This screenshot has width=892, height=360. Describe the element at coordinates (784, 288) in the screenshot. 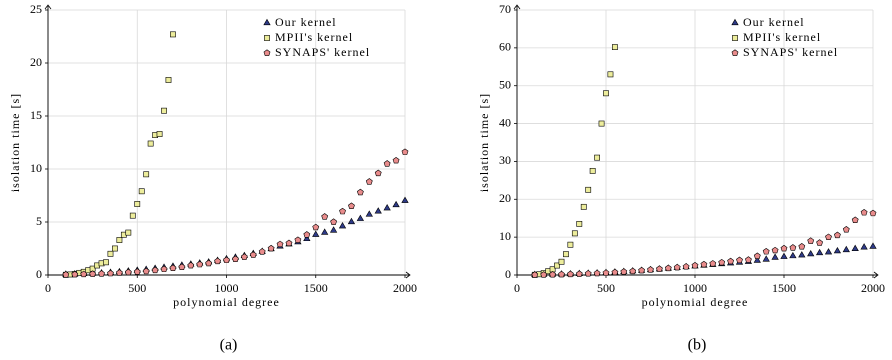

I see `x-tick-label: 1500` at that location.